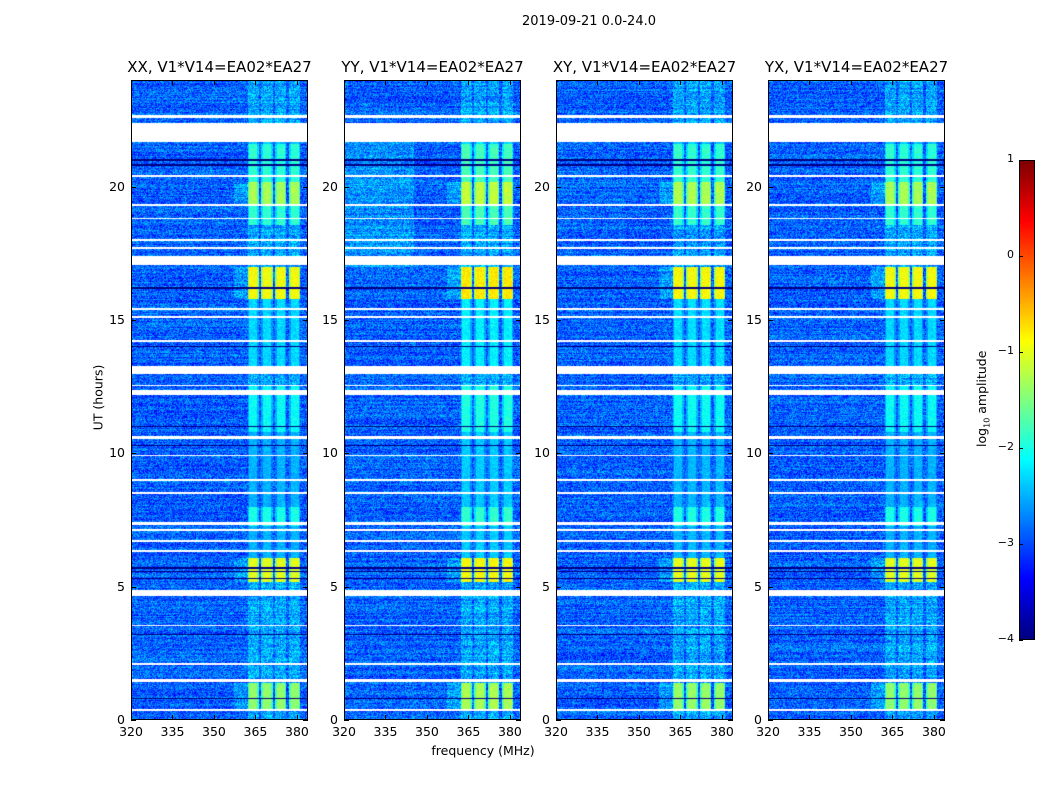 The image size is (1050, 800). Describe the element at coordinates (1005, 446) in the screenshot. I see `colorbar-tick-label: −2` at that location.